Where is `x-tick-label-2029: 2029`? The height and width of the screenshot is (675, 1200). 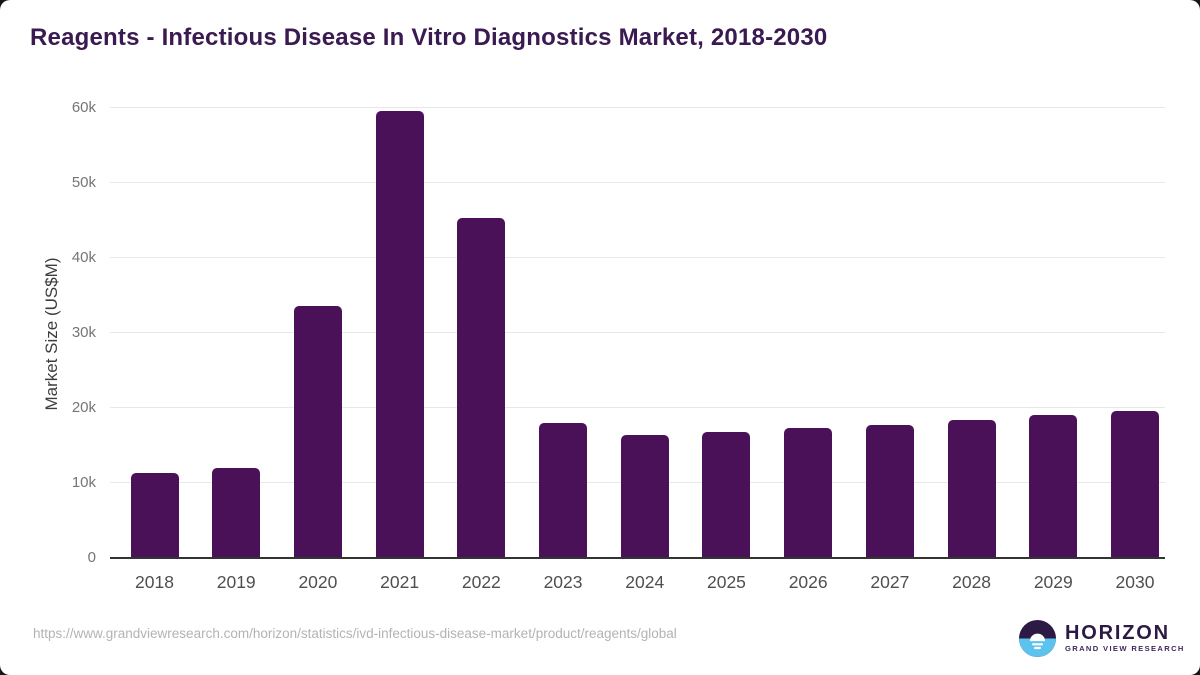 x-tick-label-2029: 2029 is located at coordinates (1053, 581).